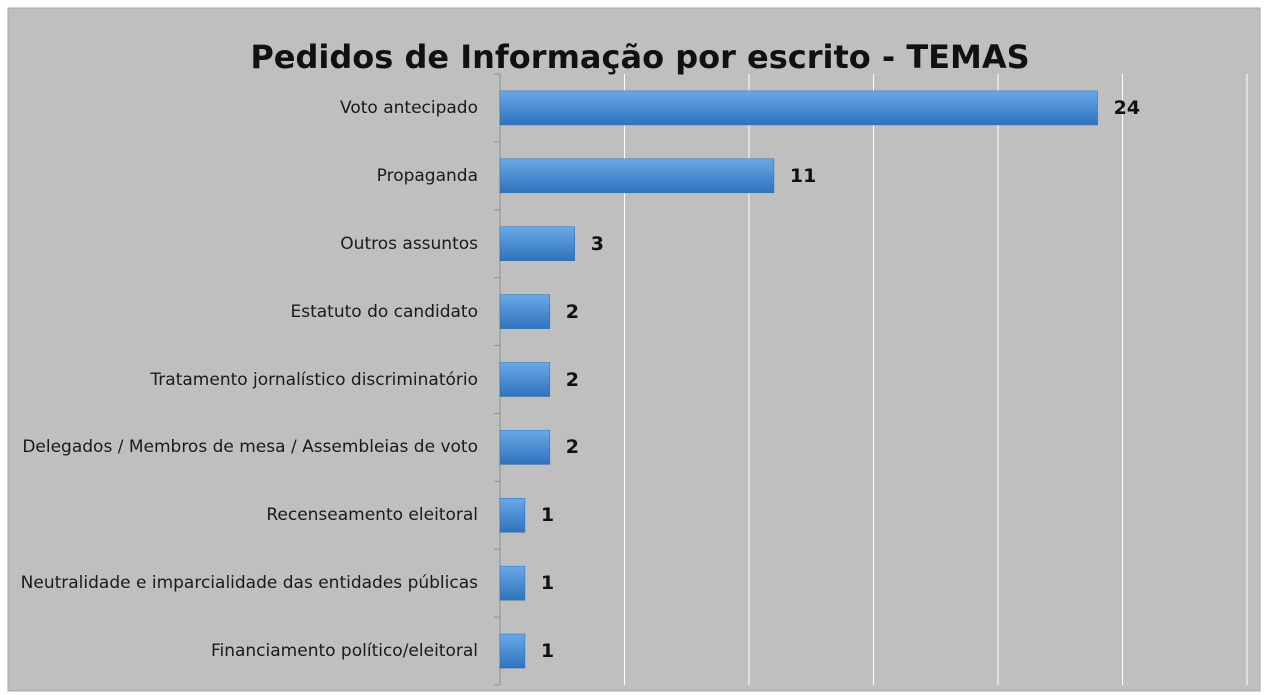 The image size is (1264, 695). Describe the element at coordinates (314, 379) in the screenshot. I see `y-tick-label: Tratamento jornalístico discriminatório` at that location.